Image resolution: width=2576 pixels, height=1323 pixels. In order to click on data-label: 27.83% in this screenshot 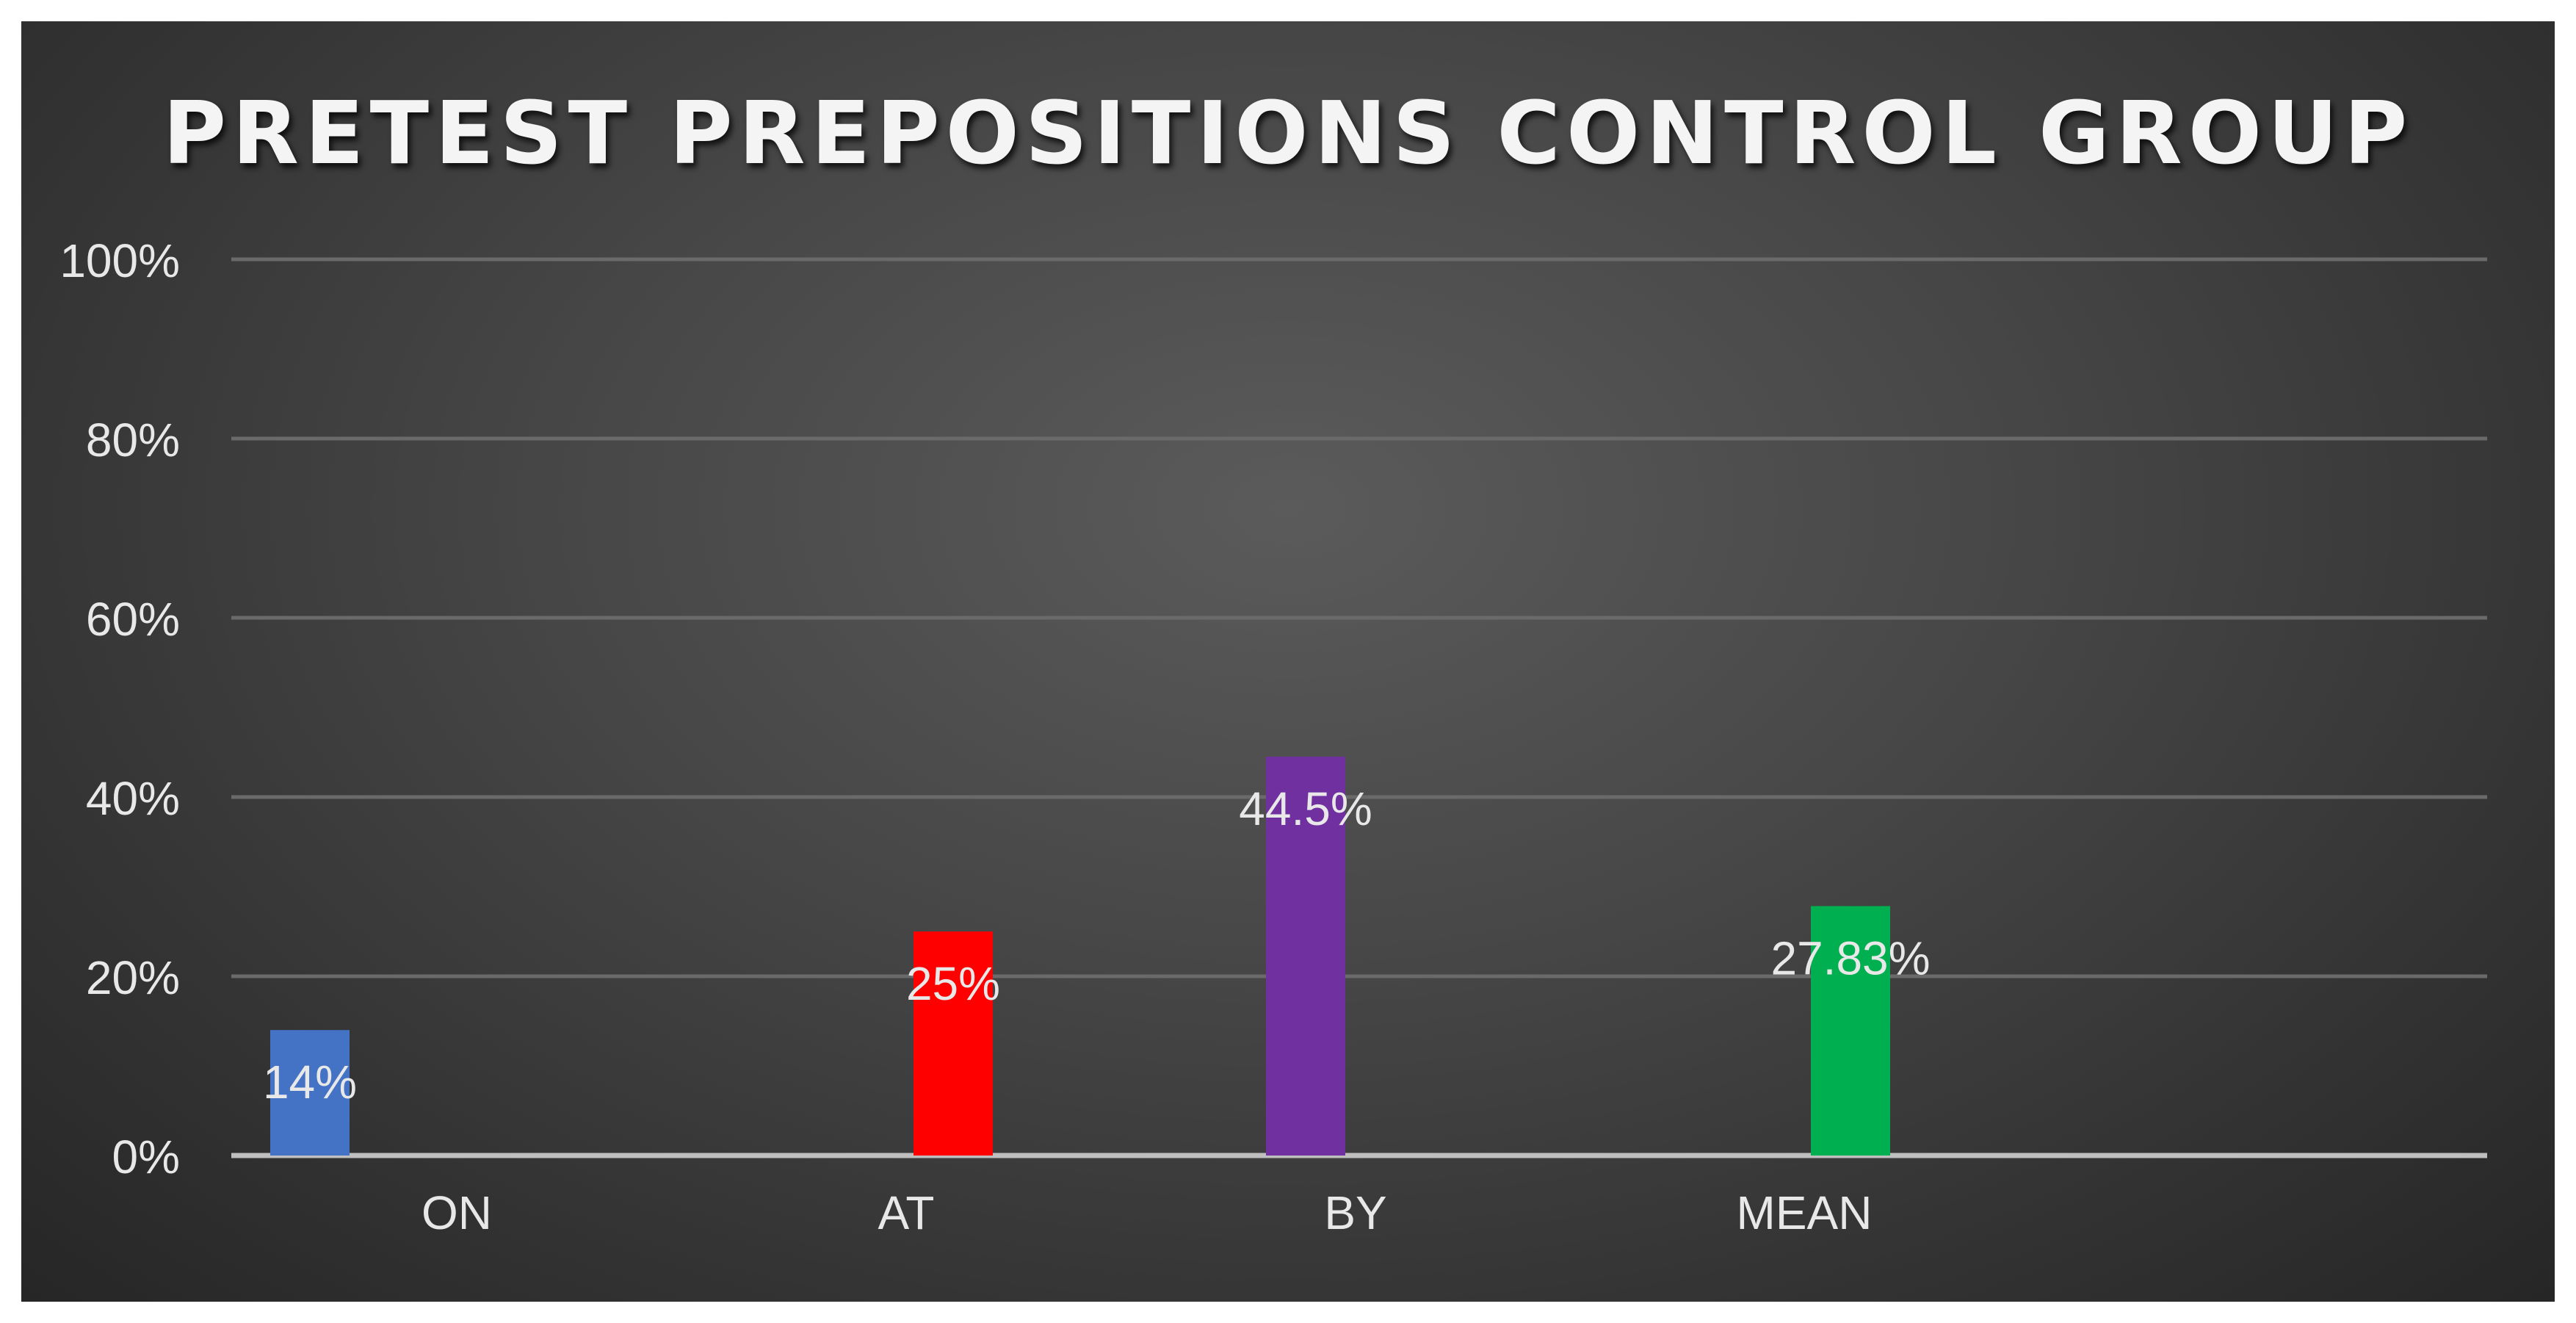, I will do `click(1850, 957)`.